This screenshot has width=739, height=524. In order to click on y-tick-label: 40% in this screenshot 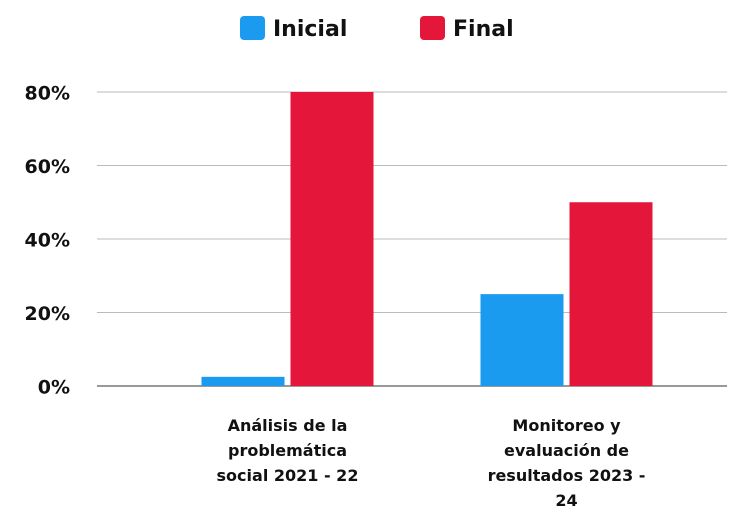, I will do `click(47, 241)`.